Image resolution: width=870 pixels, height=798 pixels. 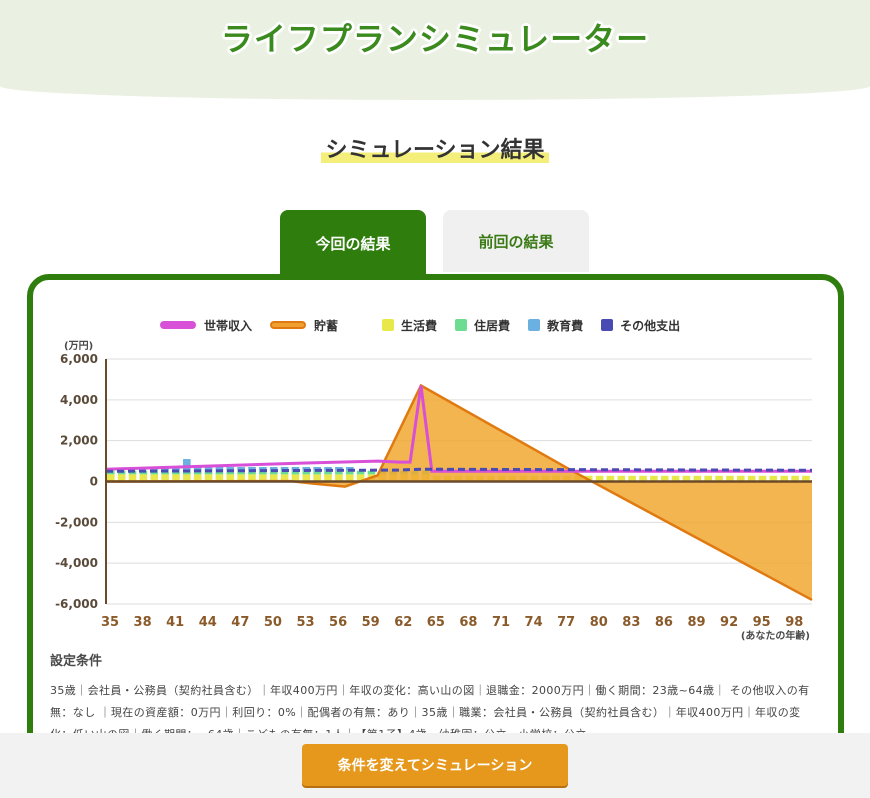 I want to click on legend-item-other: その他支出, so click(x=640, y=325).